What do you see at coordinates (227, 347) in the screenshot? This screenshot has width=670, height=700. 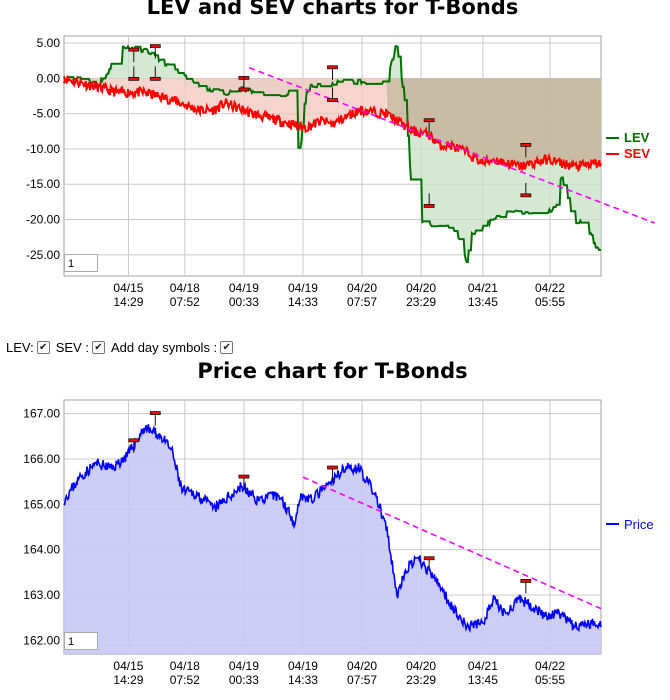 I see `day-symbols-checkbox: ✔` at bounding box center [227, 347].